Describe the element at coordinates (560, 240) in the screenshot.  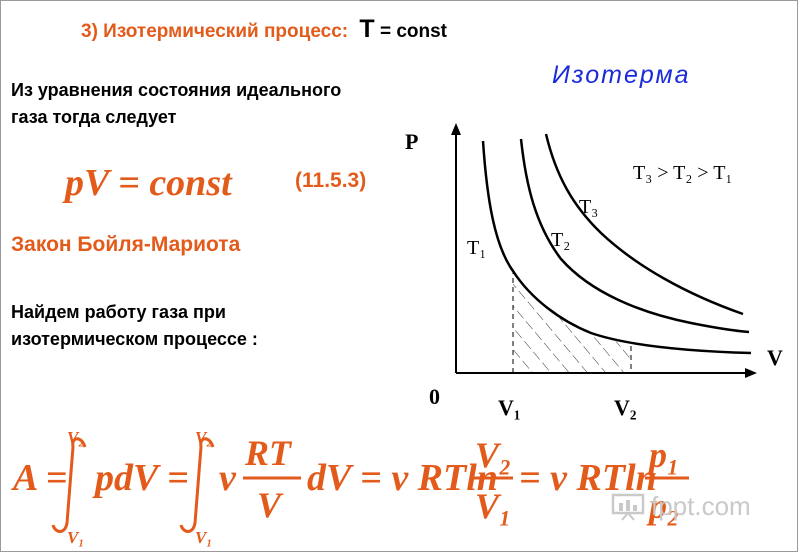
I see `curve-label-t2: T₂` at that location.